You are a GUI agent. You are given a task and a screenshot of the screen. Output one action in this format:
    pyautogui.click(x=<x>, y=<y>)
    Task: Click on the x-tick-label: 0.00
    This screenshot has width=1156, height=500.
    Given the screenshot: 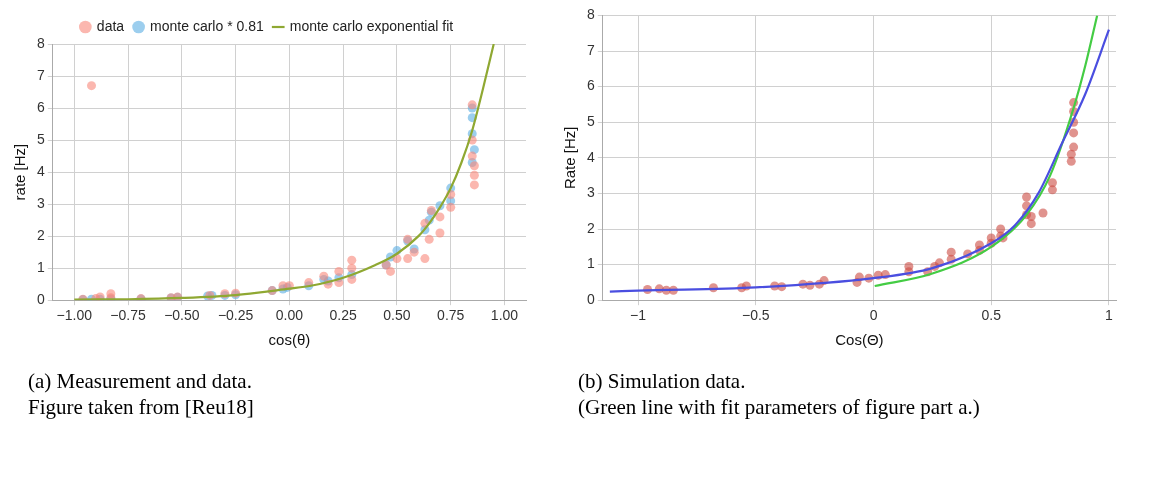 What is the action you would take?
    pyautogui.click(x=289, y=315)
    